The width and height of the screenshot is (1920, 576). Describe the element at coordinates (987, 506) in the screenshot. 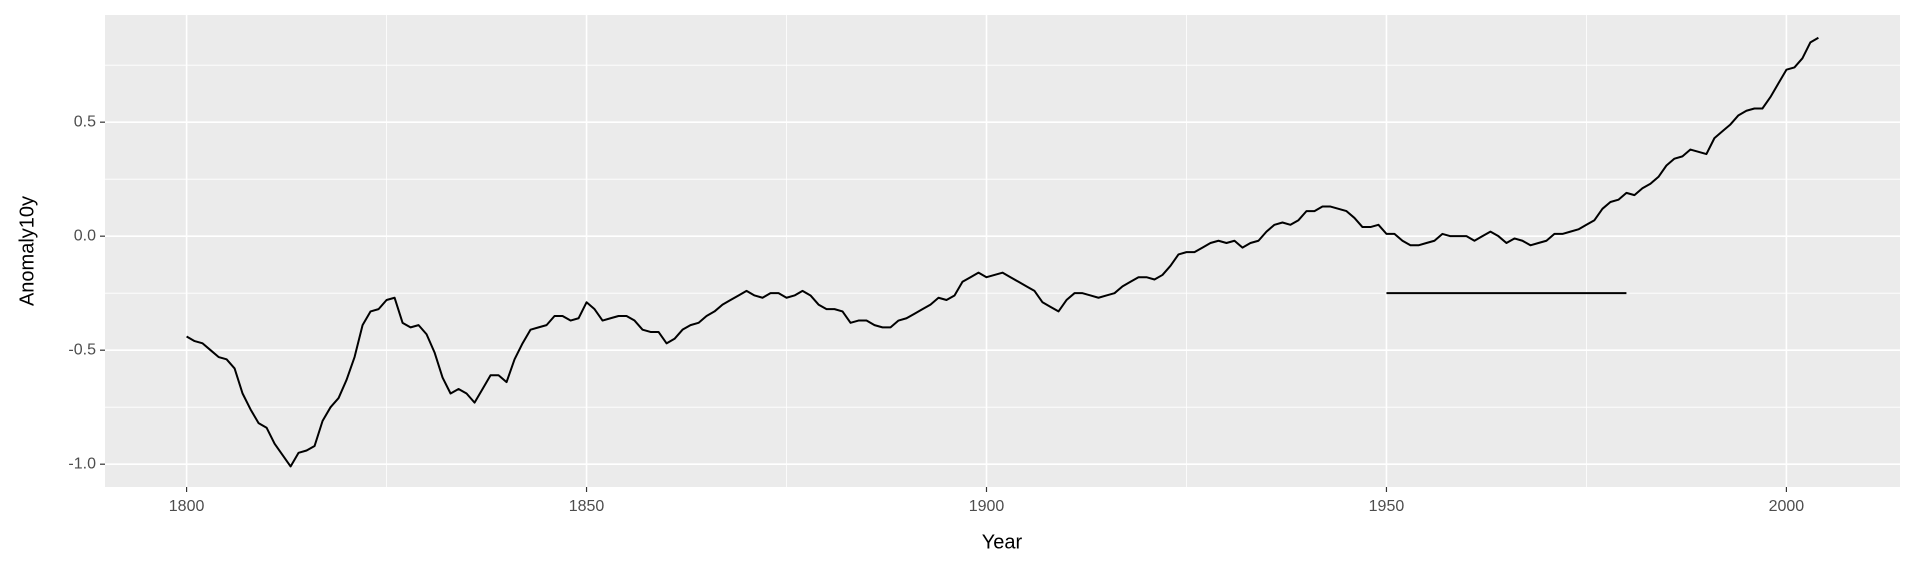

I see `x-tick-label: 1900` at that location.